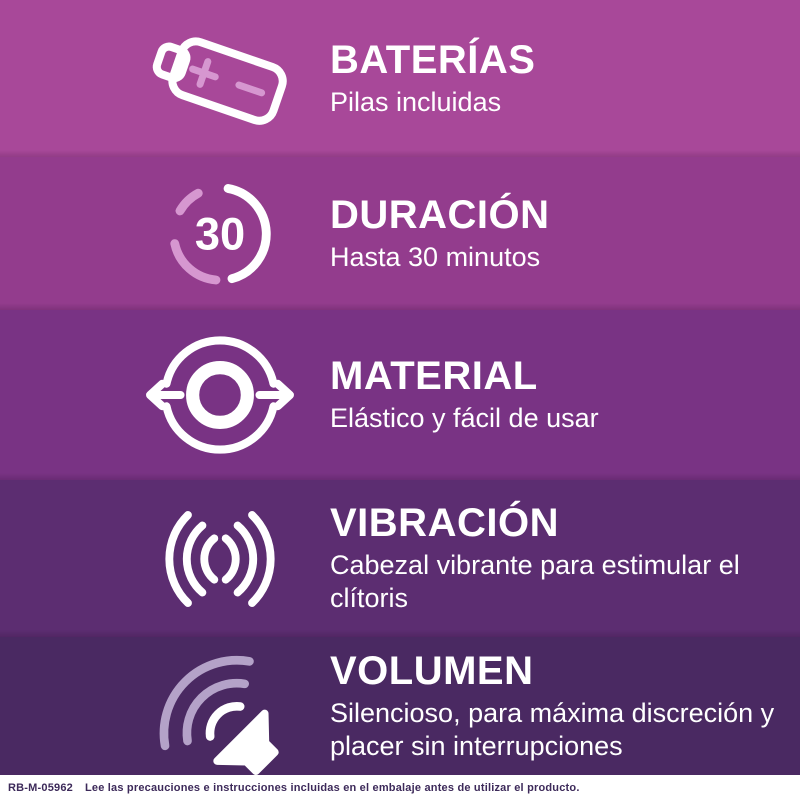 The width and height of the screenshot is (800, 800). Describe the element at coordinates (440, 214) in the screenshot. I see `section-title: DURACIÓN` at that location.